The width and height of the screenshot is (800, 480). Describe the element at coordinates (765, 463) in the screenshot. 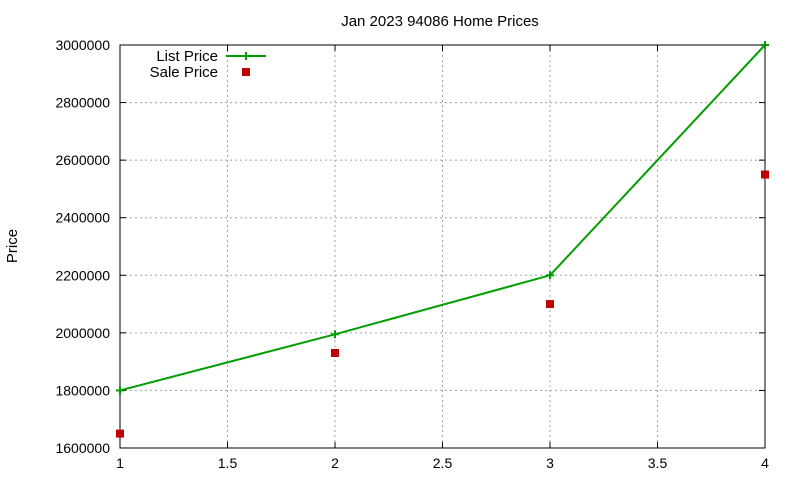

I see `x-tick-label: 4` at that location.